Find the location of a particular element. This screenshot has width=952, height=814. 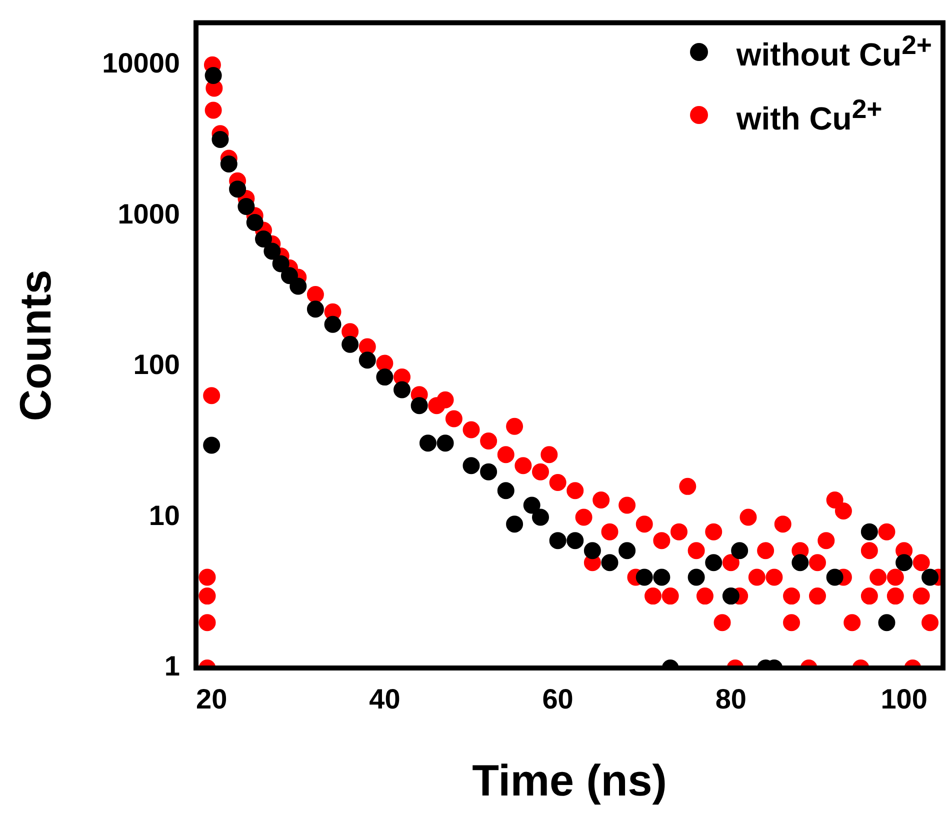

y-tick-label: 1 is located at coordinates (172, 666).